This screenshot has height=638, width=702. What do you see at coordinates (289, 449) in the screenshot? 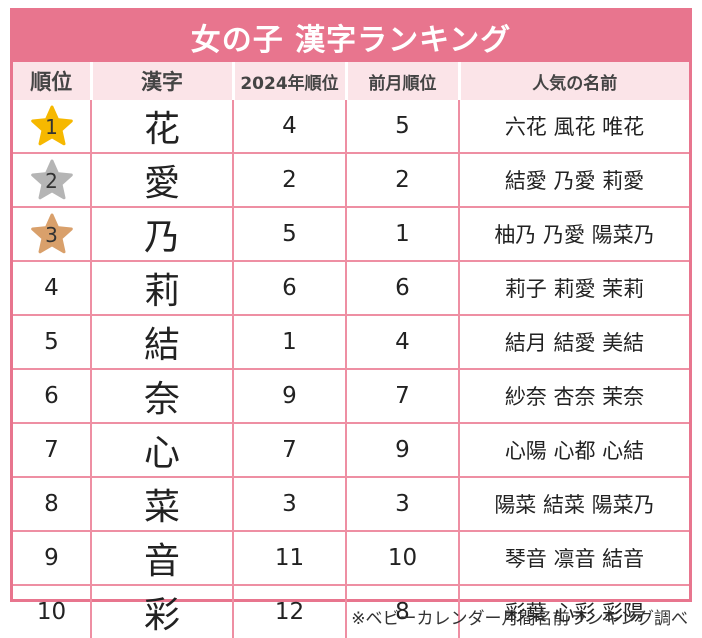
I see `rank-2024-cell: 7` at bounding box center [289, 449].